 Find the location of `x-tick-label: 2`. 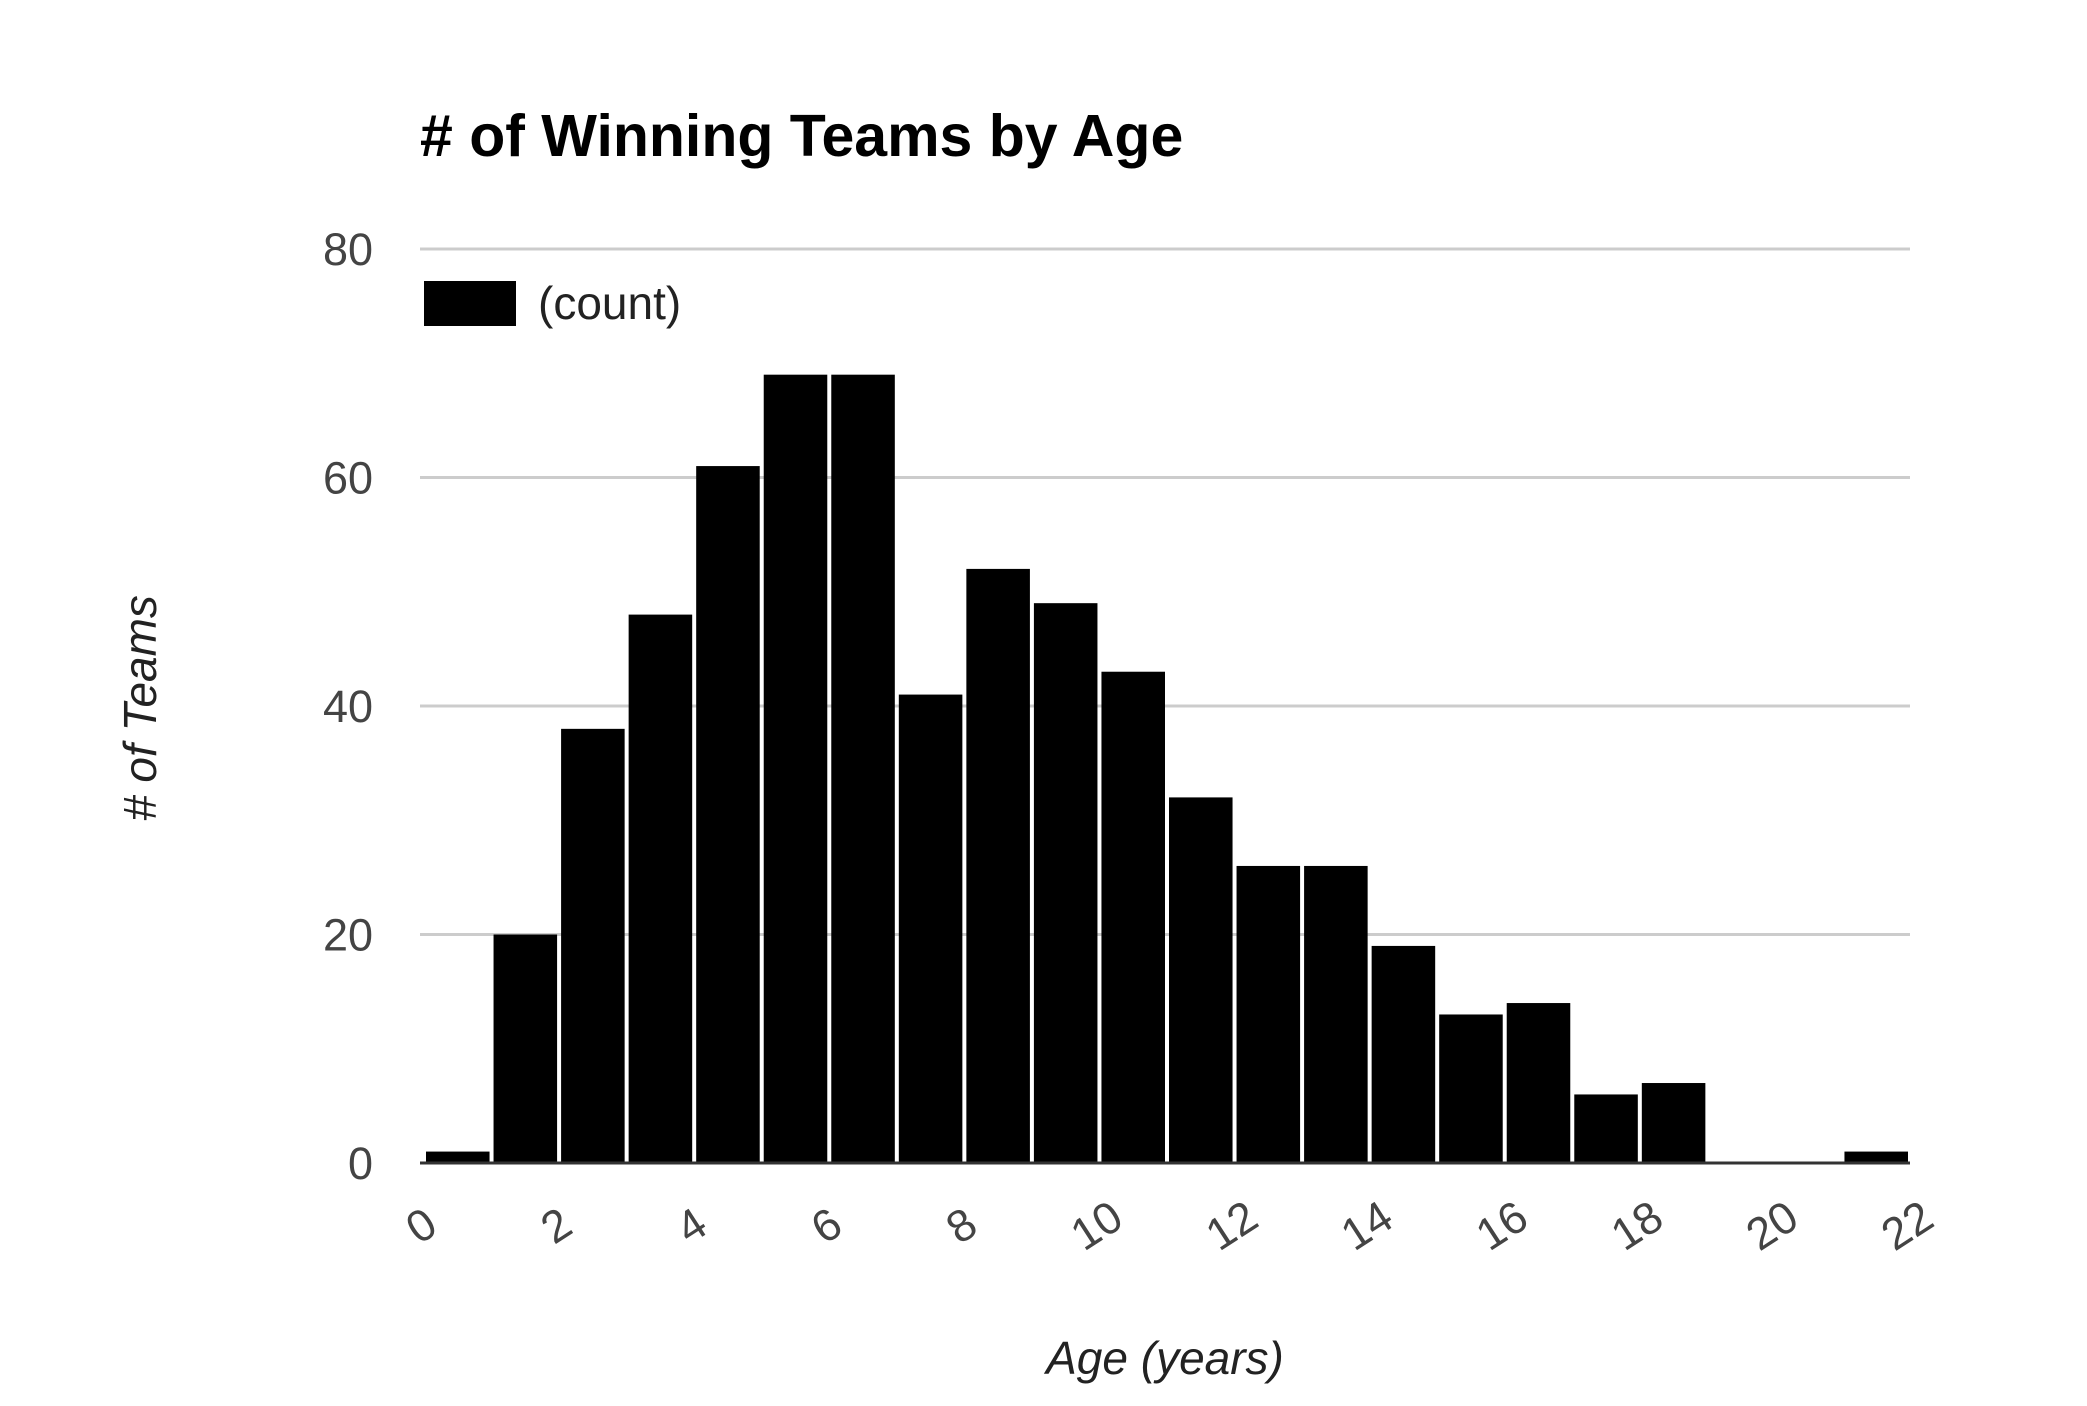

x-tick-label: 2 is located at coordinates (556, 1225).